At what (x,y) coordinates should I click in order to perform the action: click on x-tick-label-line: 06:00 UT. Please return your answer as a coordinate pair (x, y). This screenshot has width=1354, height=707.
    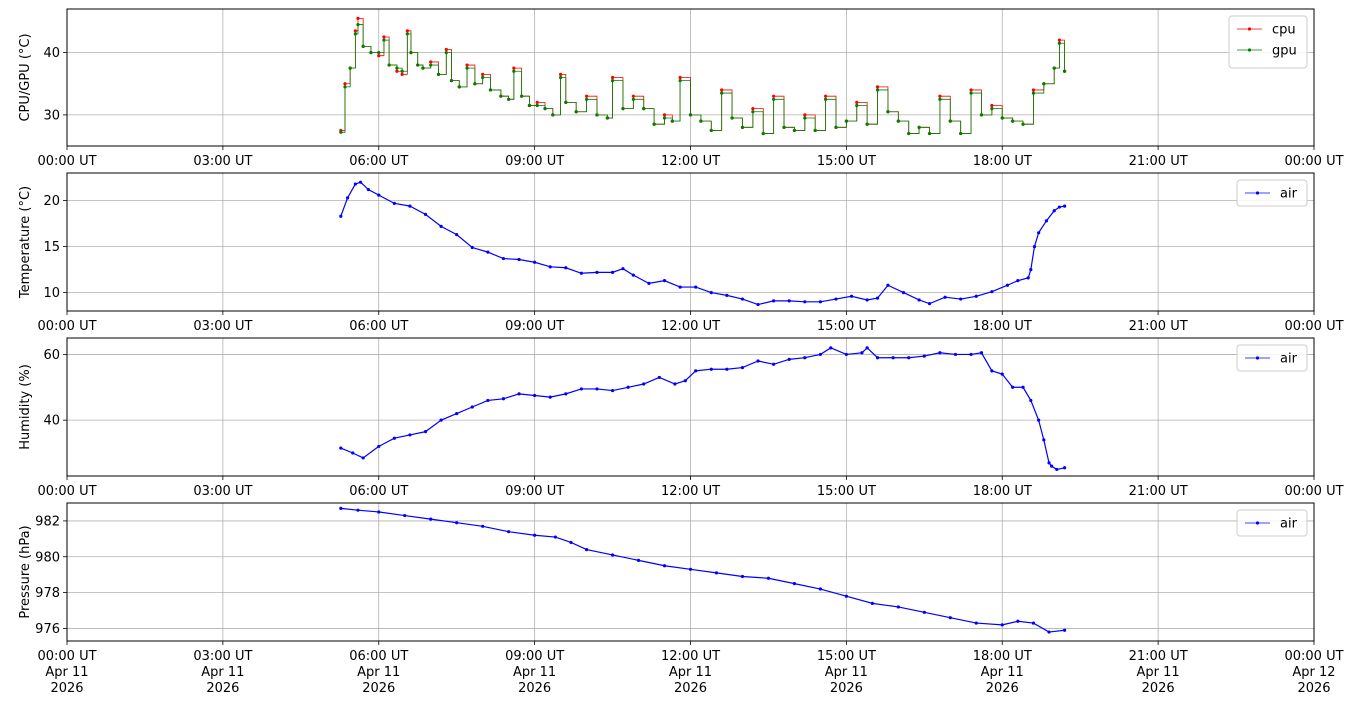
    Looking at the image, I should click on (378, 326).